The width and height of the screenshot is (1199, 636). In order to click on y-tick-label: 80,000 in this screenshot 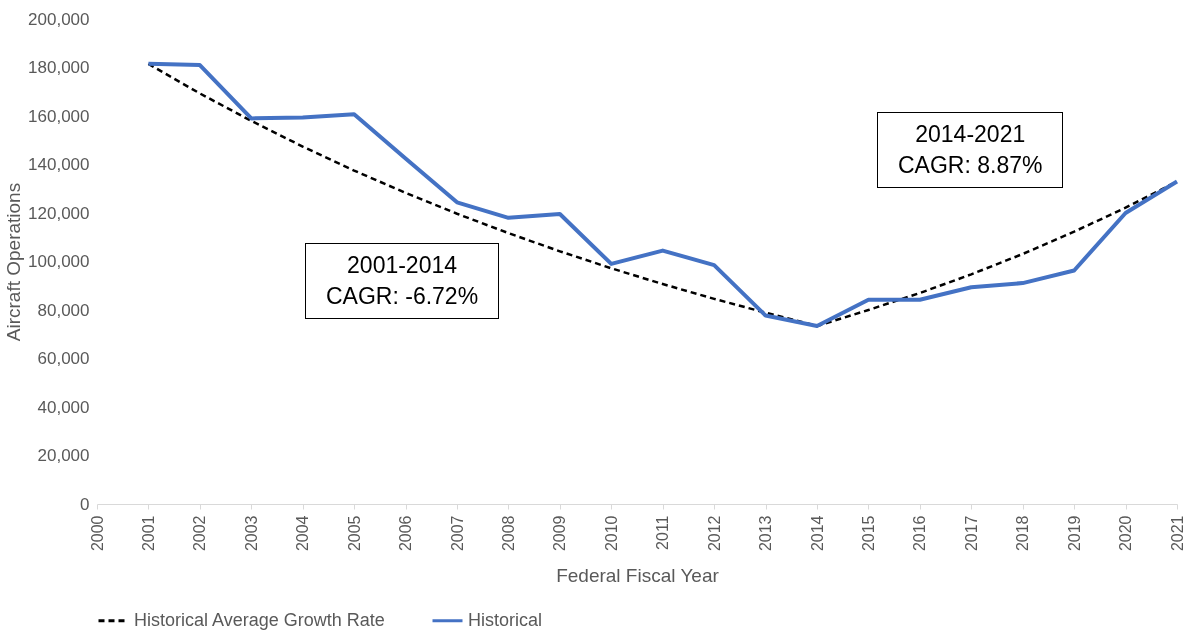, I will do `click(63, 310)`.